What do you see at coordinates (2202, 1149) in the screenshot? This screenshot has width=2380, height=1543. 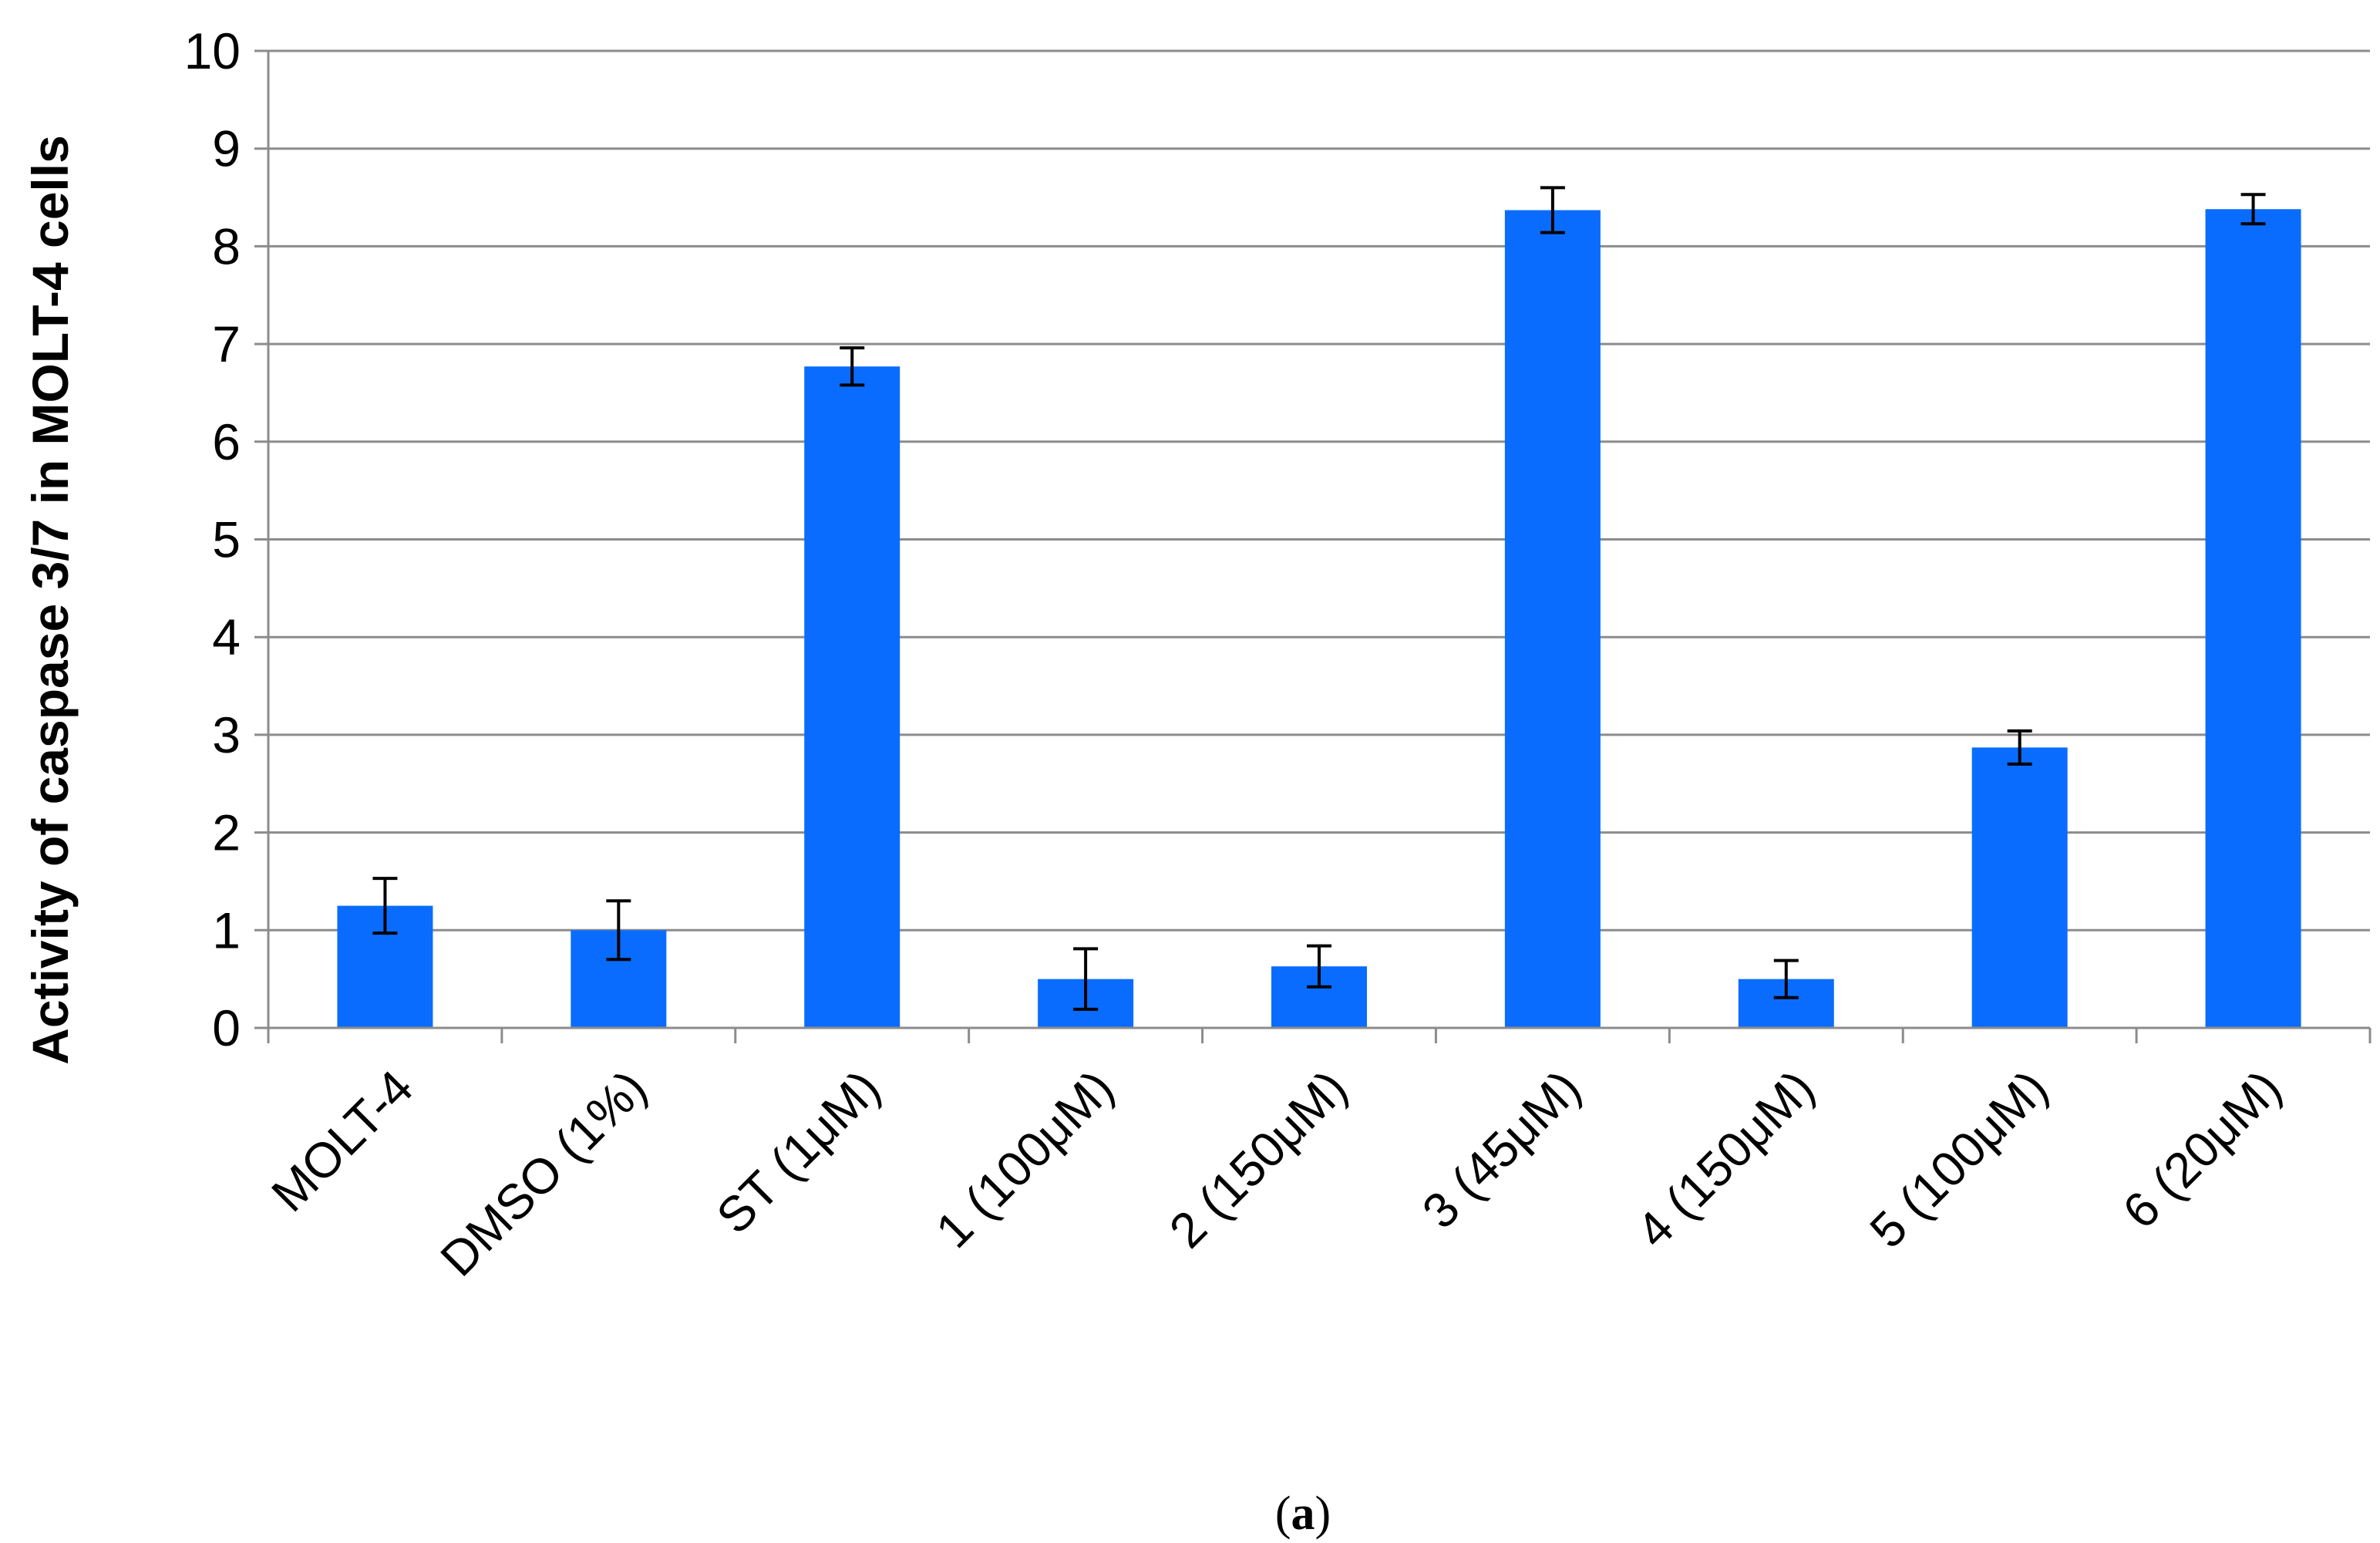 I see `x-tick-label: 6 (20μM)` at bounding box center [2202, 1149].